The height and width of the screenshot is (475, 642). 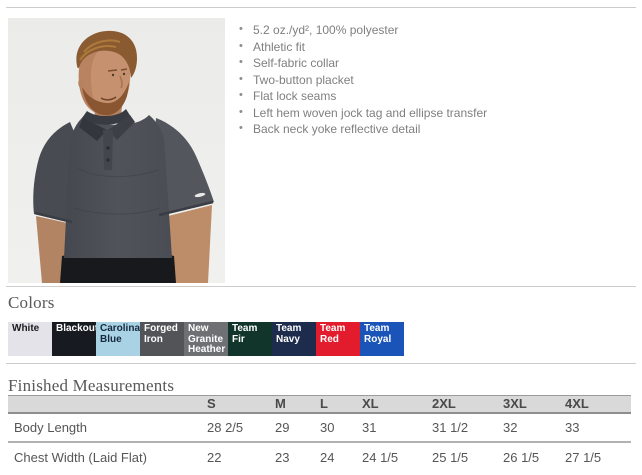 I want to click on cell-value: 31, so click(x=397, y=427).